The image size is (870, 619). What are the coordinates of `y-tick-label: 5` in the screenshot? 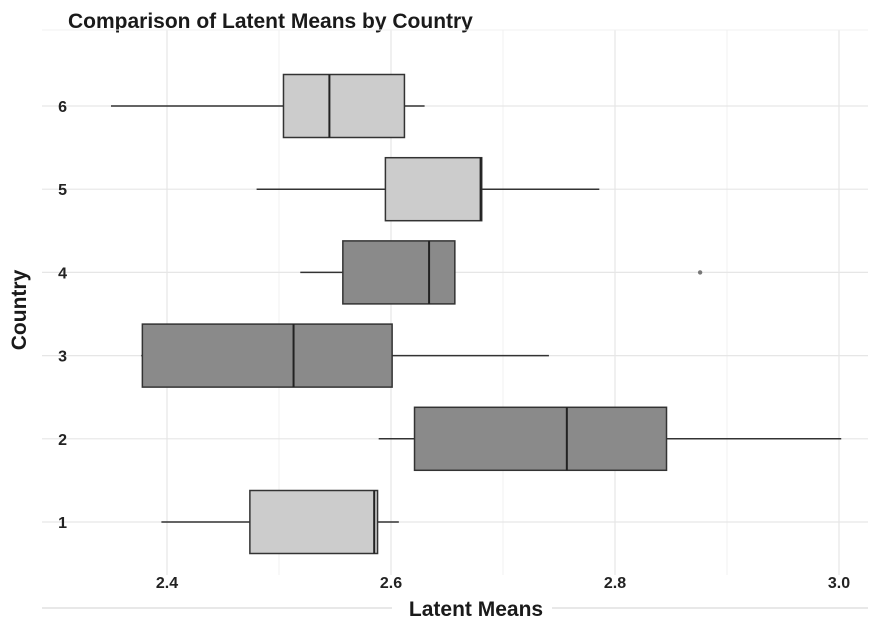 It's located at (62, 190).